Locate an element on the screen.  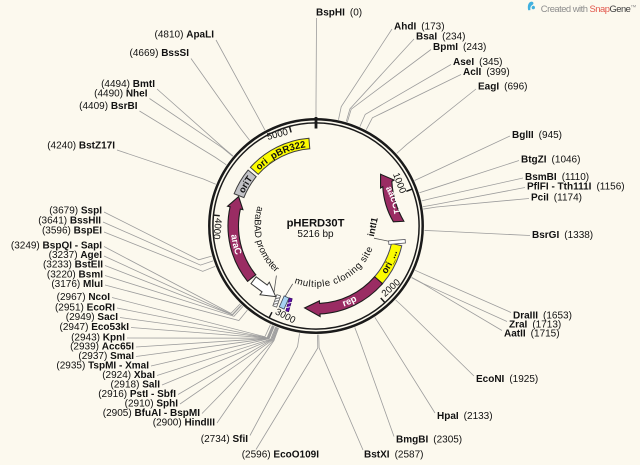
svg-text: (2967) NcoI is located at coordinates (84, 297).